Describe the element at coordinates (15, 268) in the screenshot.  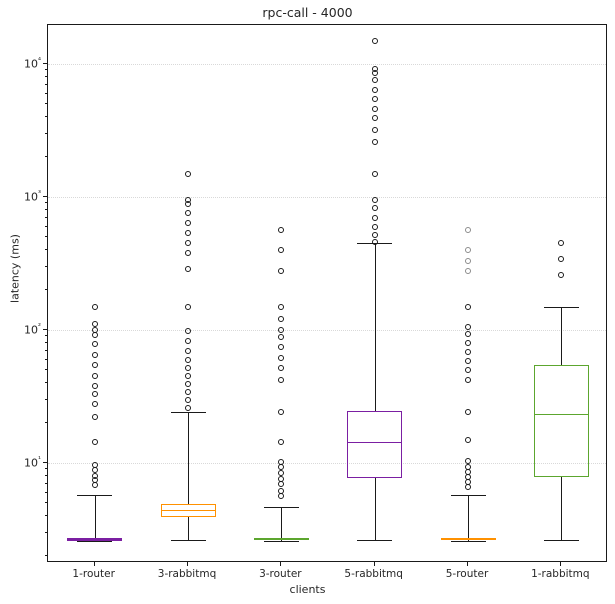
I see `y-axis-label: latency (ms)` at that location.